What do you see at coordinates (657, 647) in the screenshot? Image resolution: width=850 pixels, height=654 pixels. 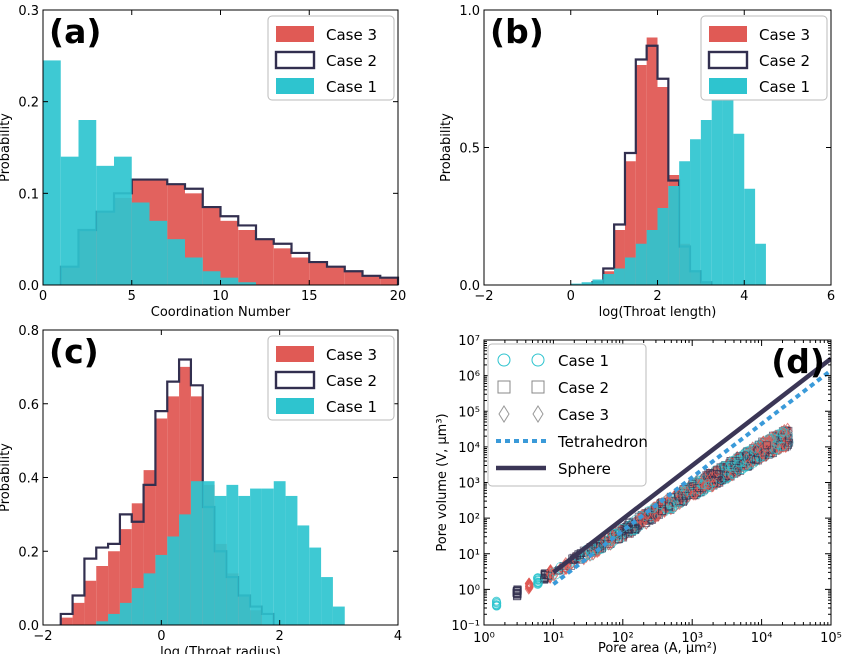 I see `x-axis-label: Pore area (A, μm²)` at bounding box center [657, 647].